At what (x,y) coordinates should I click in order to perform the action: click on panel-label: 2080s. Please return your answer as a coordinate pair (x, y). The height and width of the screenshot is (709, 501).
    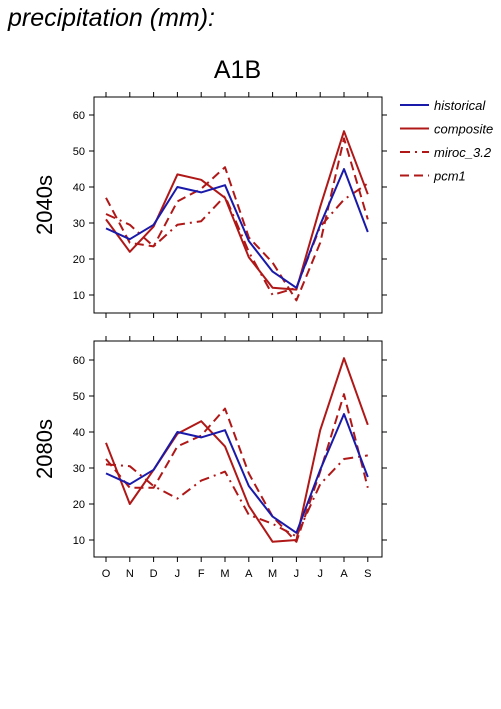
    Looking at the image, I should click on (44, 449).